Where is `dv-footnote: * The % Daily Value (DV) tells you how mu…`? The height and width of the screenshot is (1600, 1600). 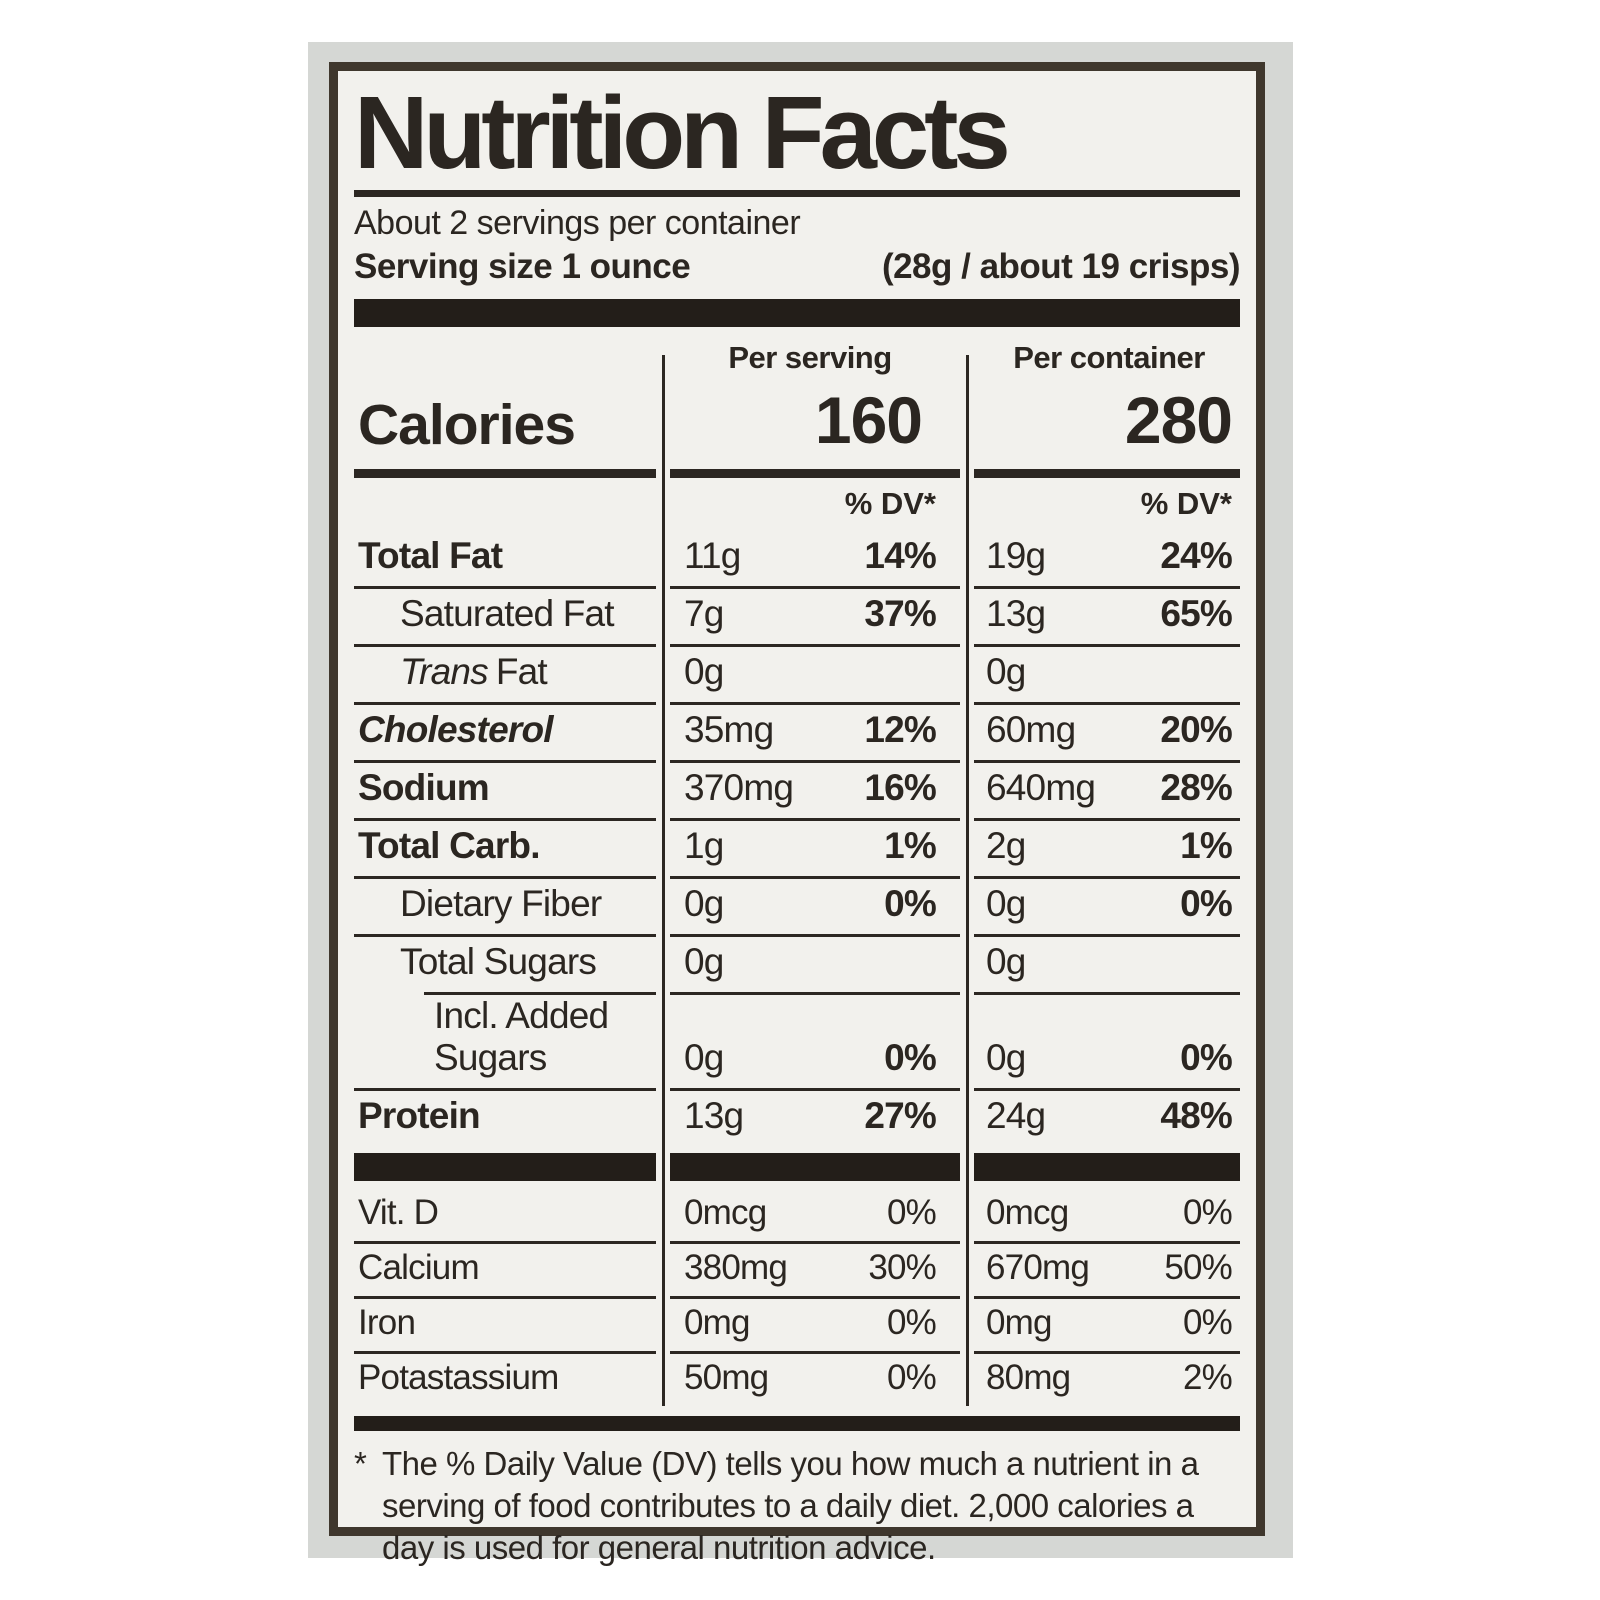
dv-footnote: * The % Daily Value (DV) tells you how mu… is located at coordinates (776, 1505).